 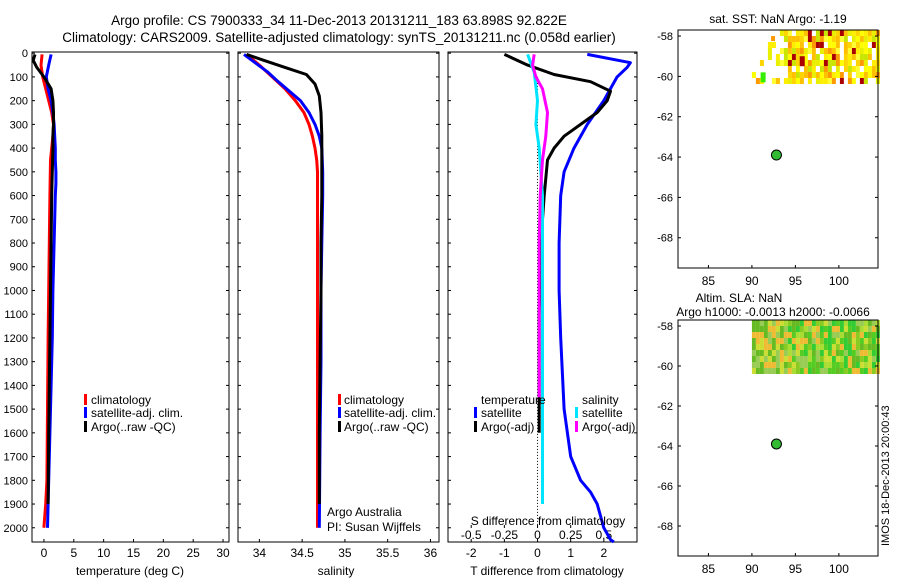 What do you see at coordinates (16, 505) in the screenshot?
I see `y-tick-label: 1900` at bounding box center [16, 505].